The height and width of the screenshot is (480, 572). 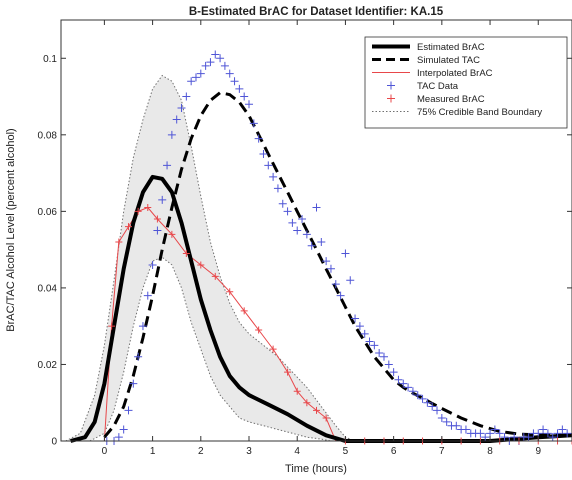 What do you see at coordinates (48, 288) in the screenshot?
I see `y-tick-label: 0.04` at bounding box center [48, 288].